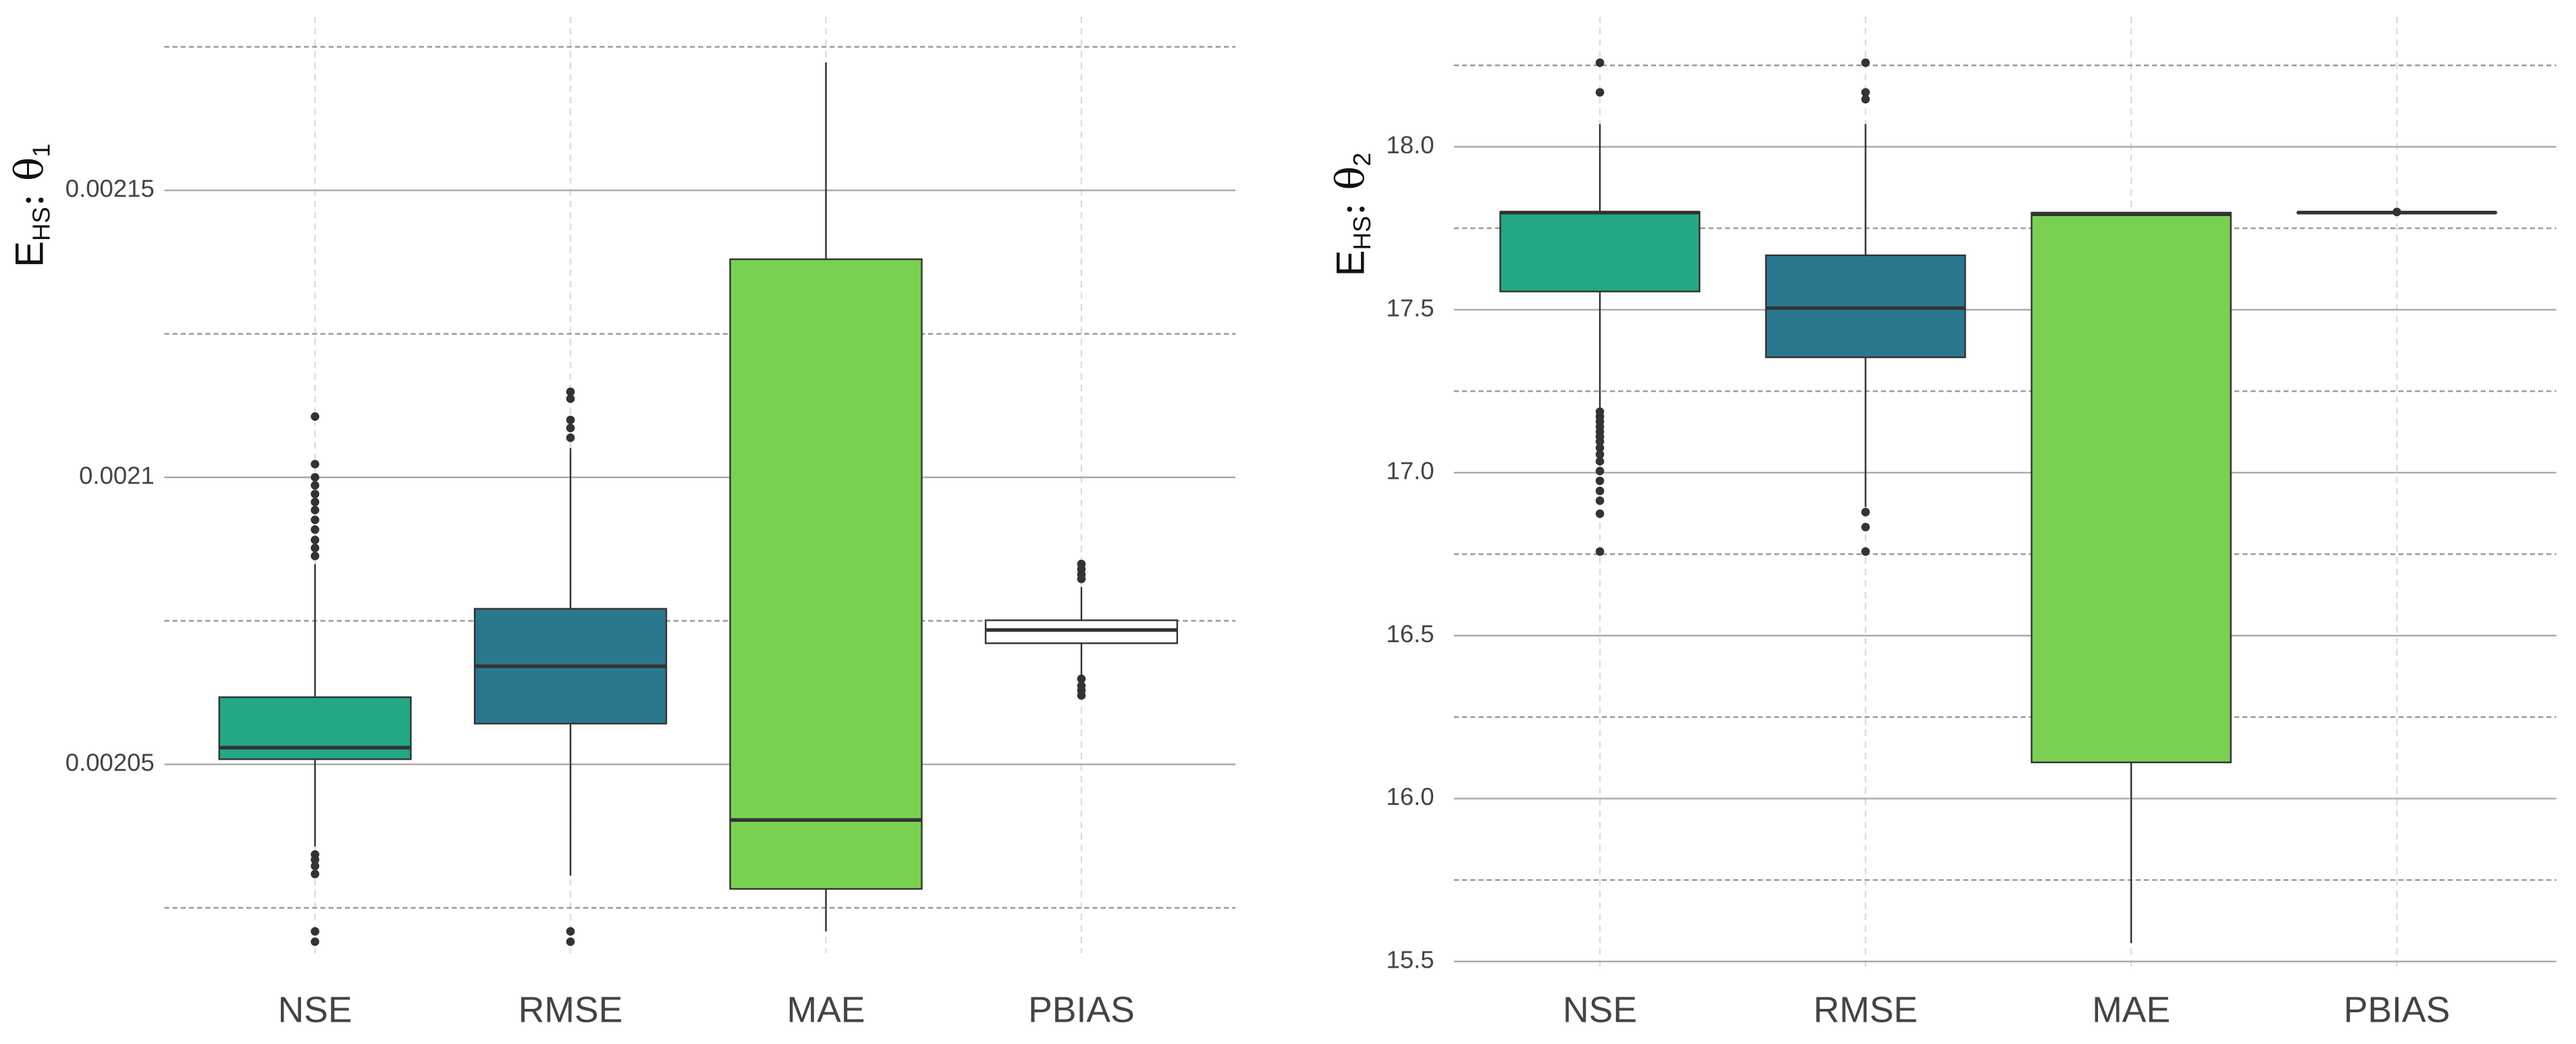 The image size is (2576, 1044). I want to click on y-axis-label: EHS: θ2, so click(1351, 214).